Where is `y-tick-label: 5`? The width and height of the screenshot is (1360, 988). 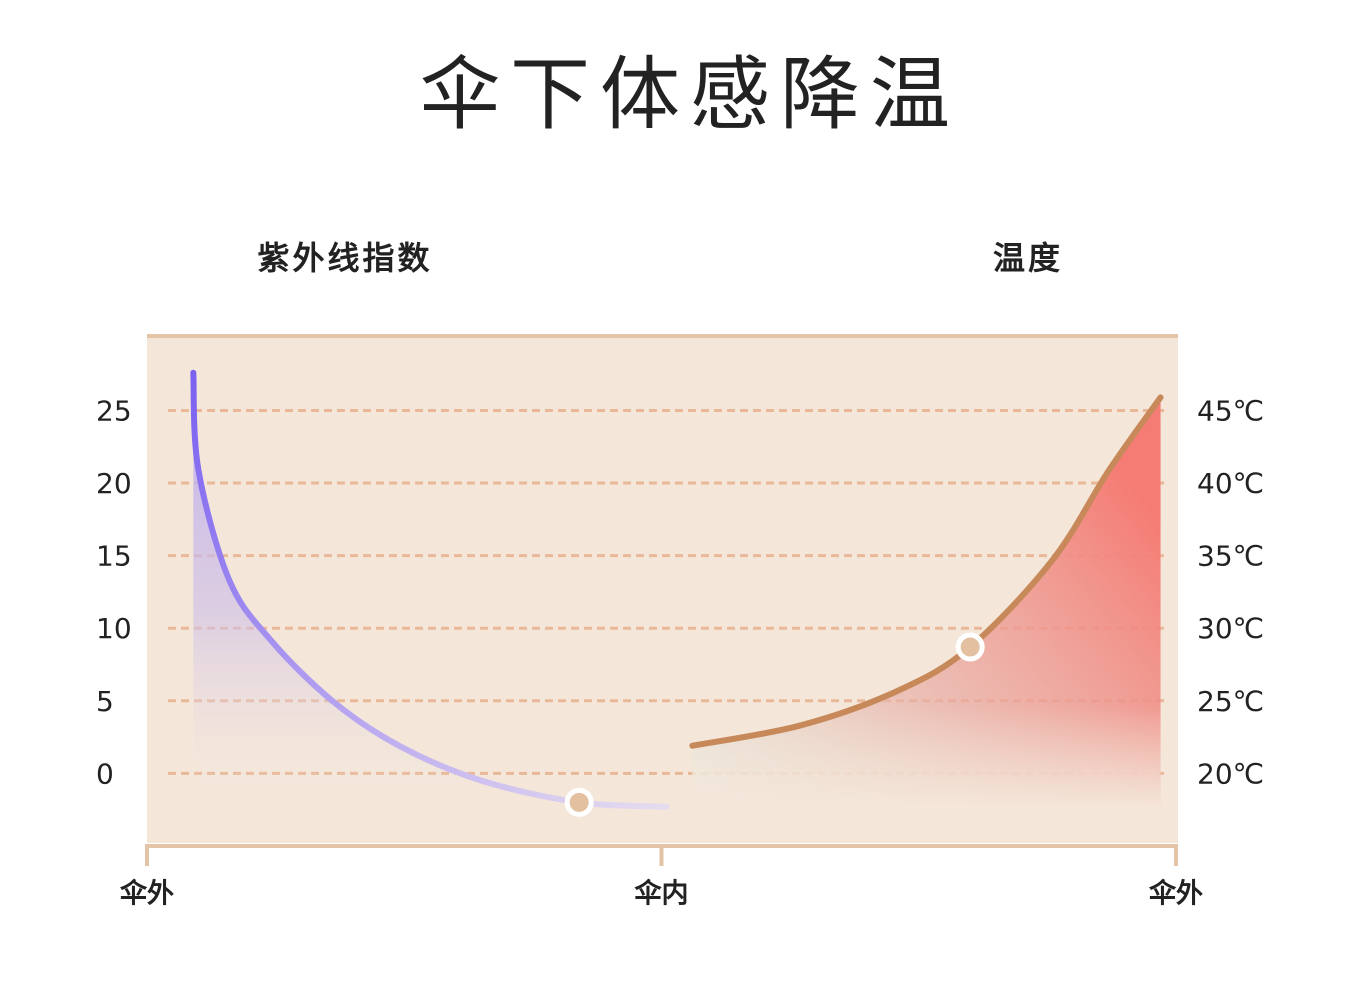 y-tick-label: 5 is located at coordinates (105, 701).